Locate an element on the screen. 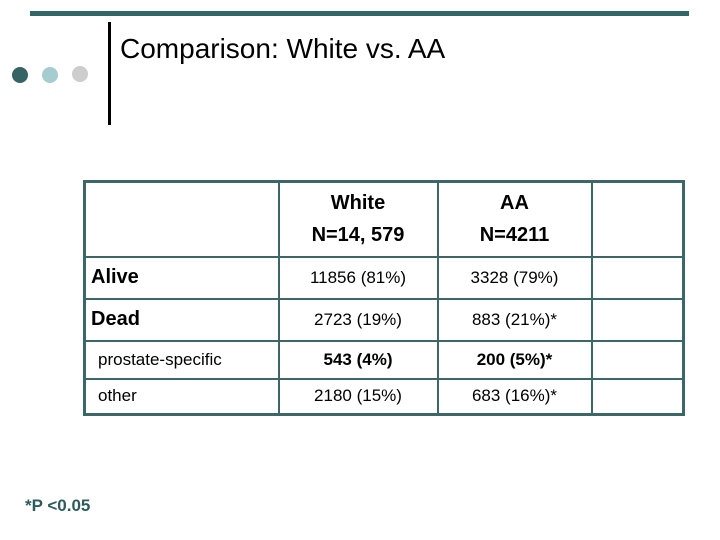 The width and height of the screenshot is (720, 540). table-header-row: White N=14, 579 AA N=4211 is located at coordinates (384, 219).